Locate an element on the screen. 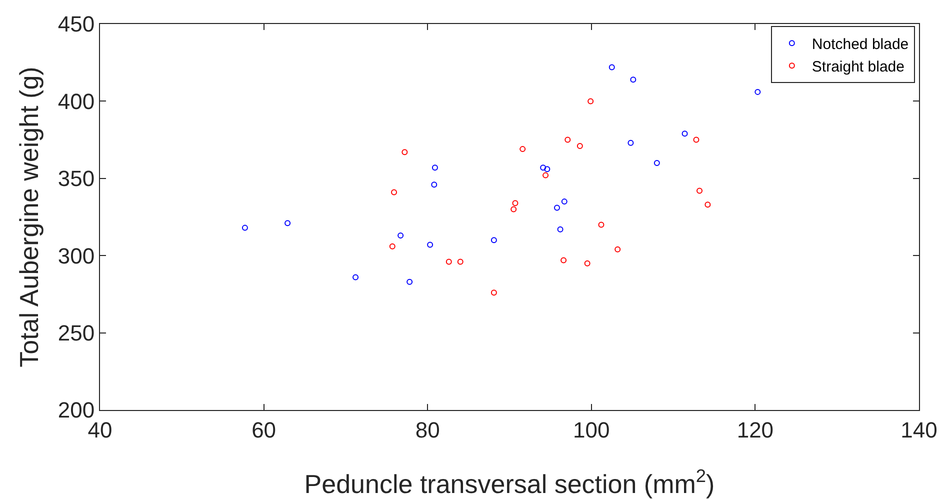  x-tick-label: 80 is located at coordinates (427, 429).